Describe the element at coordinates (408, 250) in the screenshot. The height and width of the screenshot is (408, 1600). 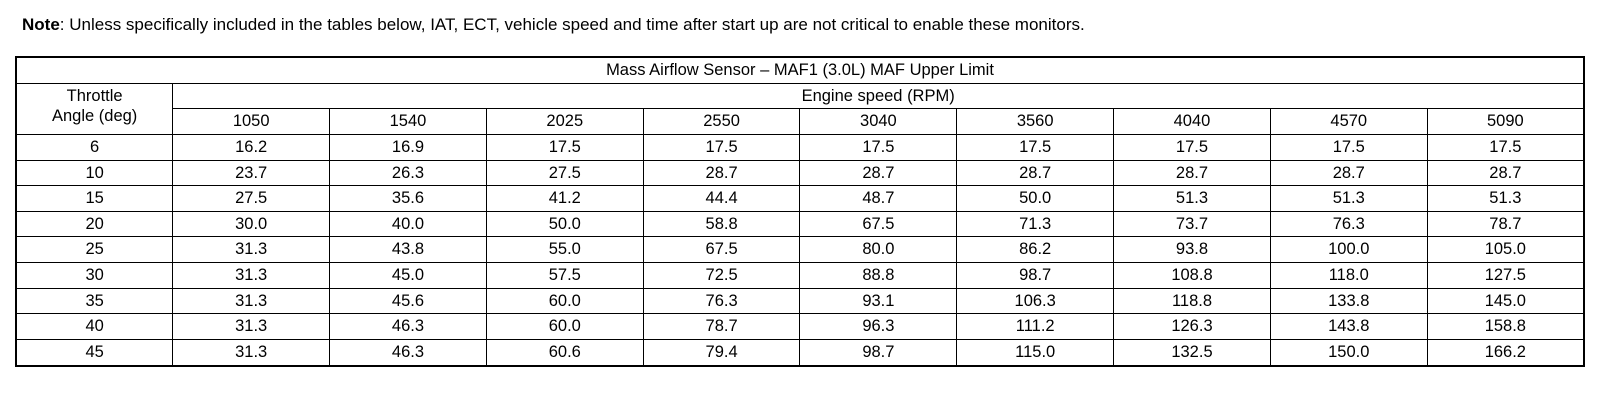
I see `maf-value-cell: 43.8` at that location.